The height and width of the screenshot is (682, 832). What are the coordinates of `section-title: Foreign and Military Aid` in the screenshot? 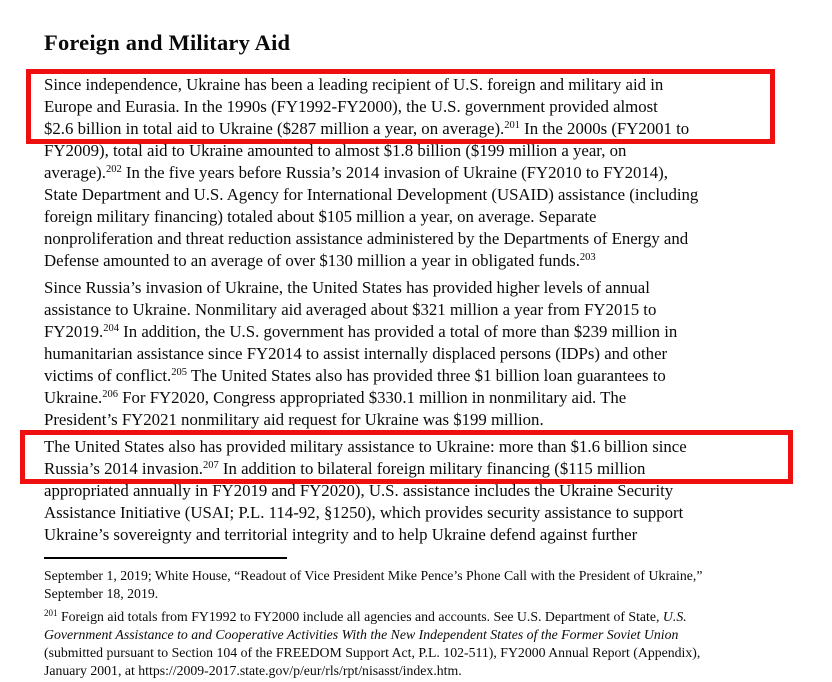 It's located at (167, 42).